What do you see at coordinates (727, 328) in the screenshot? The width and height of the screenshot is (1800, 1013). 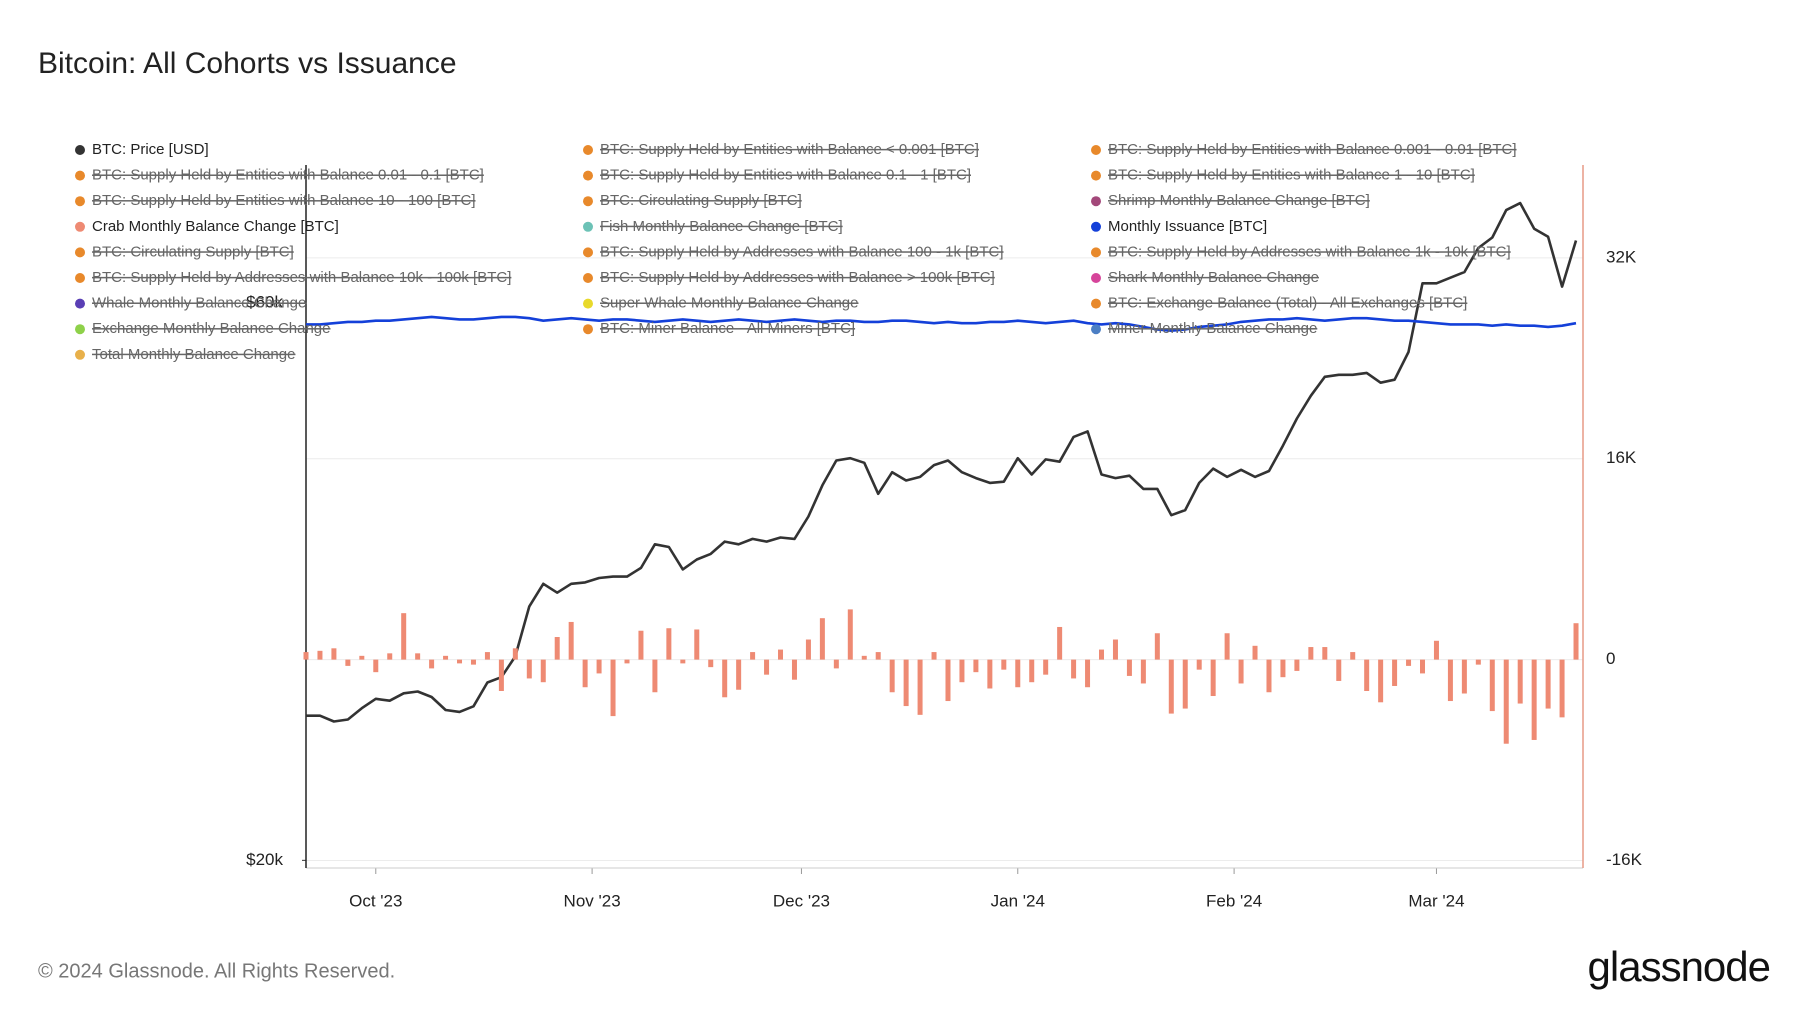 I see `legend-label: BTC: Miner Balance - All Miners [BTC]` at bounding box center [727, 328].